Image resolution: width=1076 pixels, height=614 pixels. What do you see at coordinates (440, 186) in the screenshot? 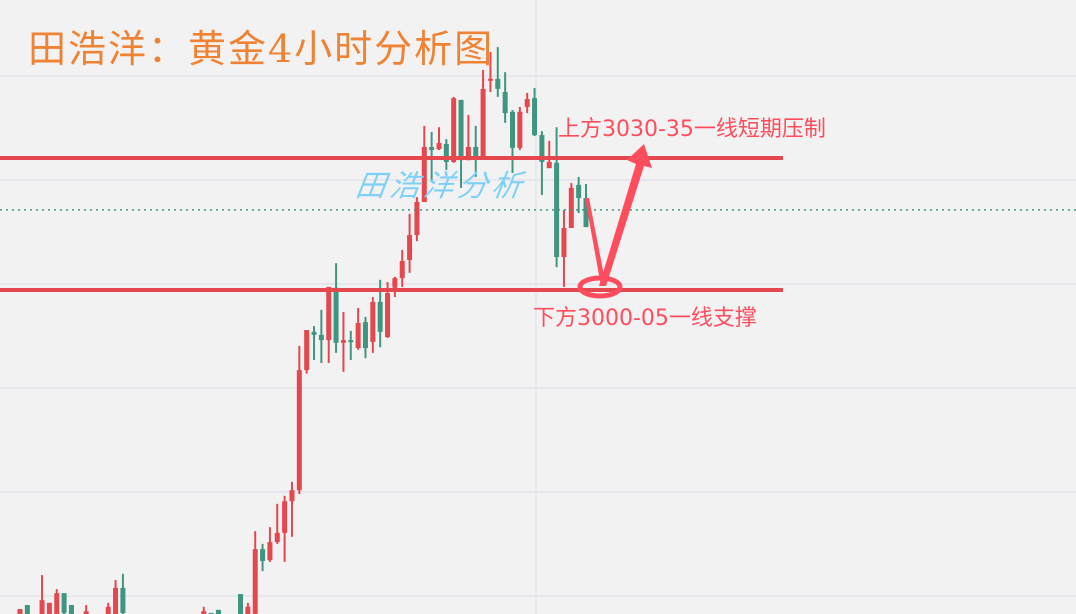
I see `watermark: 田浩洋分析` at bounding box center [440, 186].